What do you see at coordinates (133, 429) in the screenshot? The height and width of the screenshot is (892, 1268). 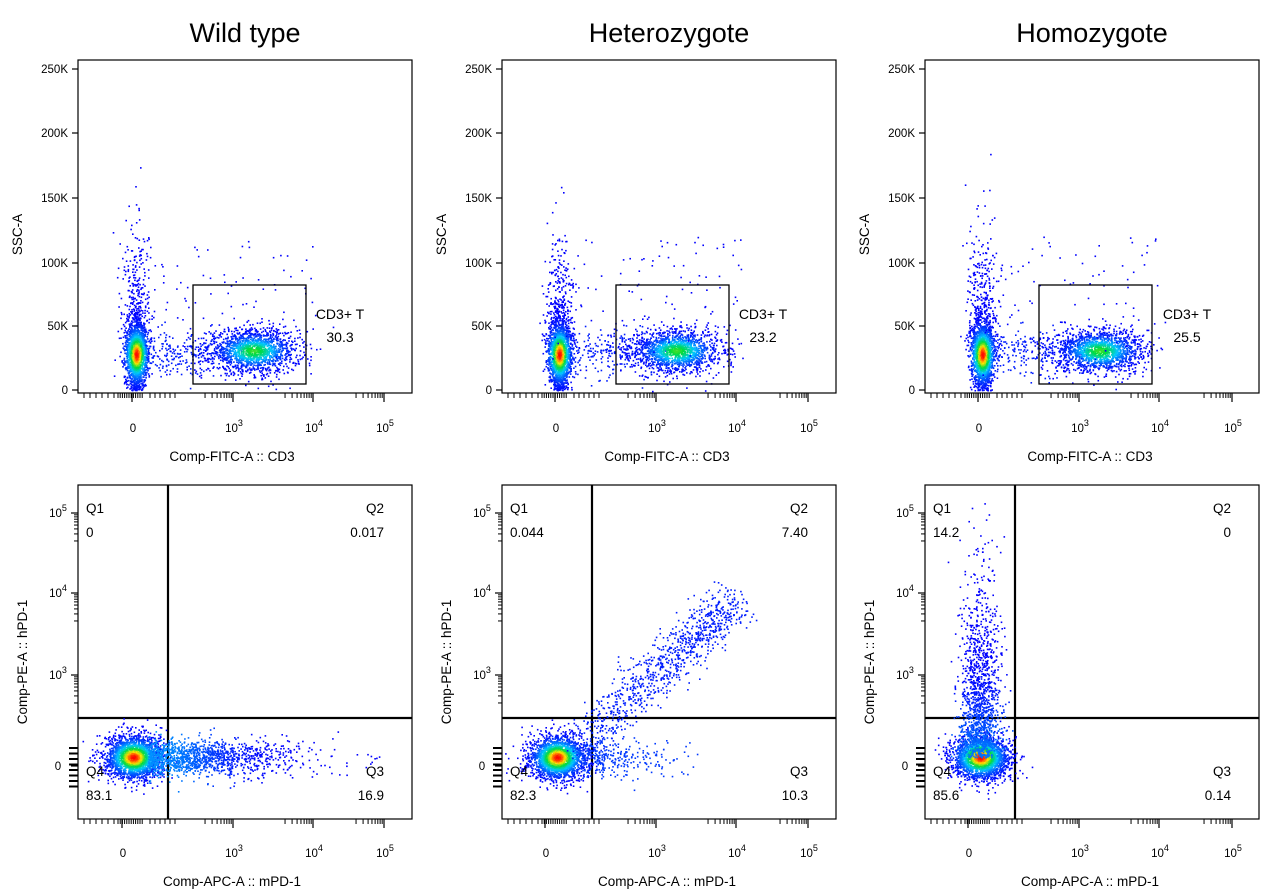 I see `x-tick-label: 0` at bounding box center [133, 429].